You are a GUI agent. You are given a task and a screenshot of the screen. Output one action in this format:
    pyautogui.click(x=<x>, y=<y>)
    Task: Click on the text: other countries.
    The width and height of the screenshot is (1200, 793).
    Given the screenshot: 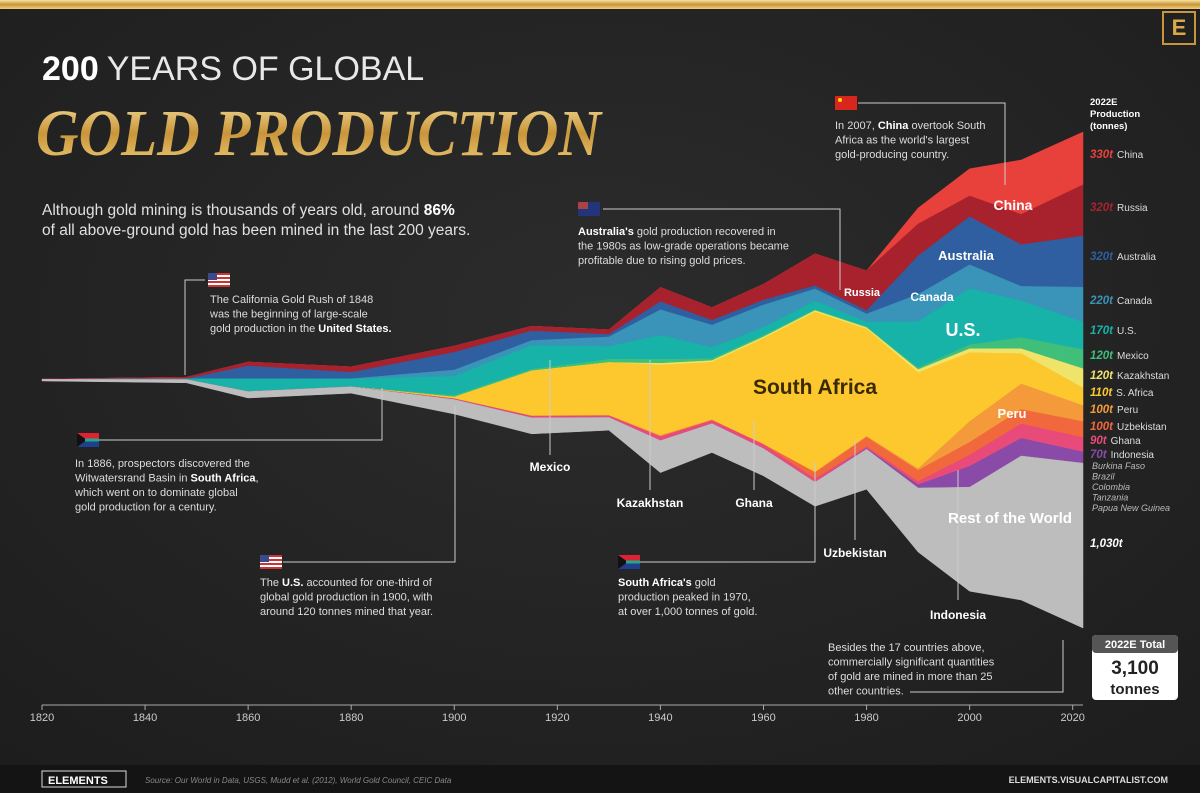 What is the action you would take?
    pyautogui.click(x=866, y=692)
    